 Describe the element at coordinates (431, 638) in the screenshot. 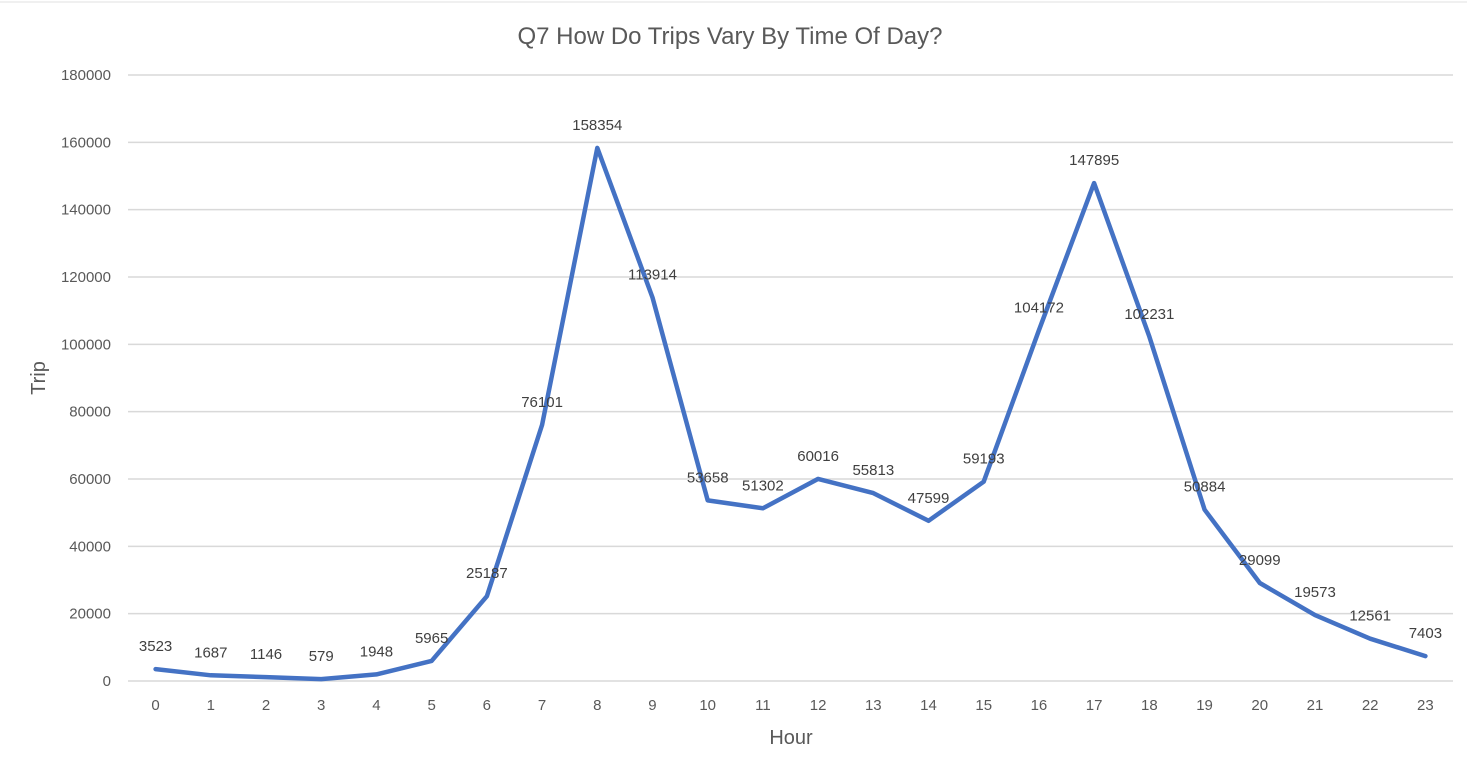

I see `data-label: 5965` at that location.